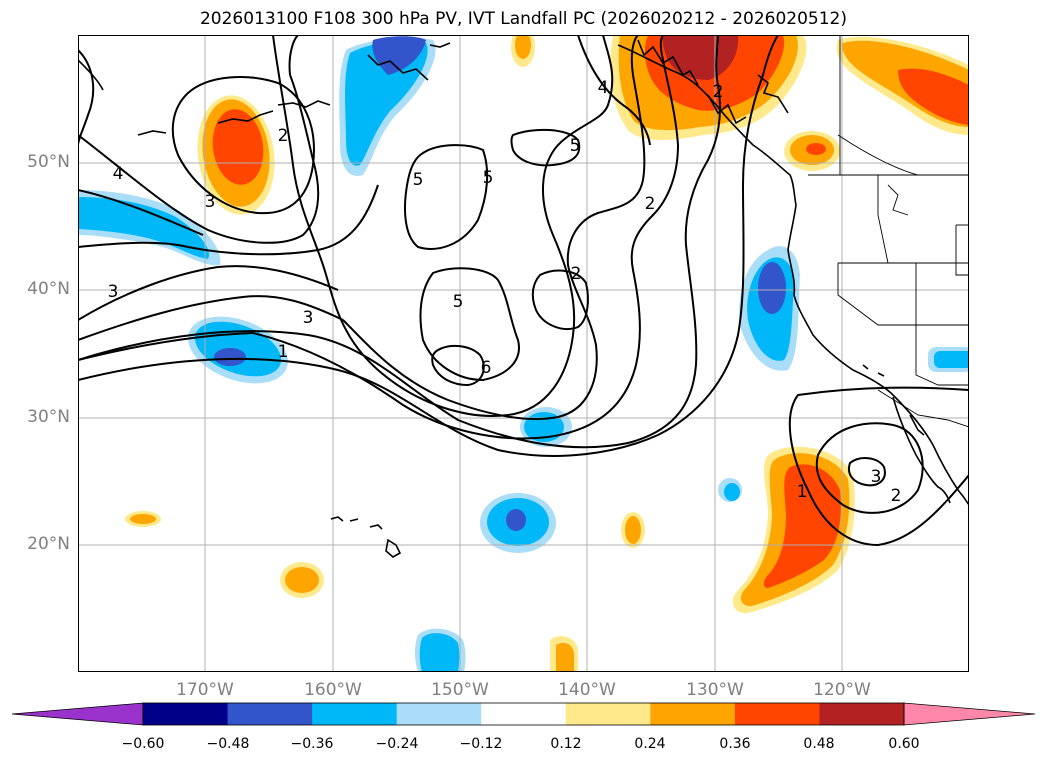  Describe the element at coordinates (205, 690) in the screenshot. I see `lon-label-170w: 170°W` at that location.